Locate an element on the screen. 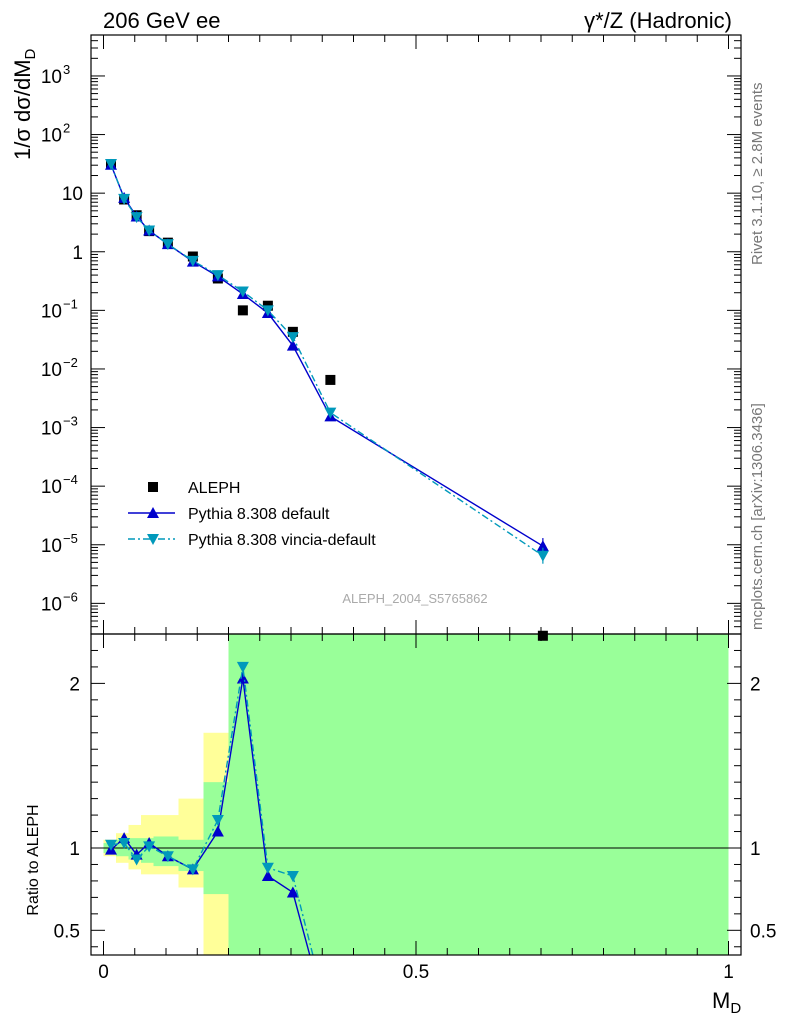 This screenshot has height=1024, width=786. main-ytick-exponent: −4 is located at coordinates (70, 479).